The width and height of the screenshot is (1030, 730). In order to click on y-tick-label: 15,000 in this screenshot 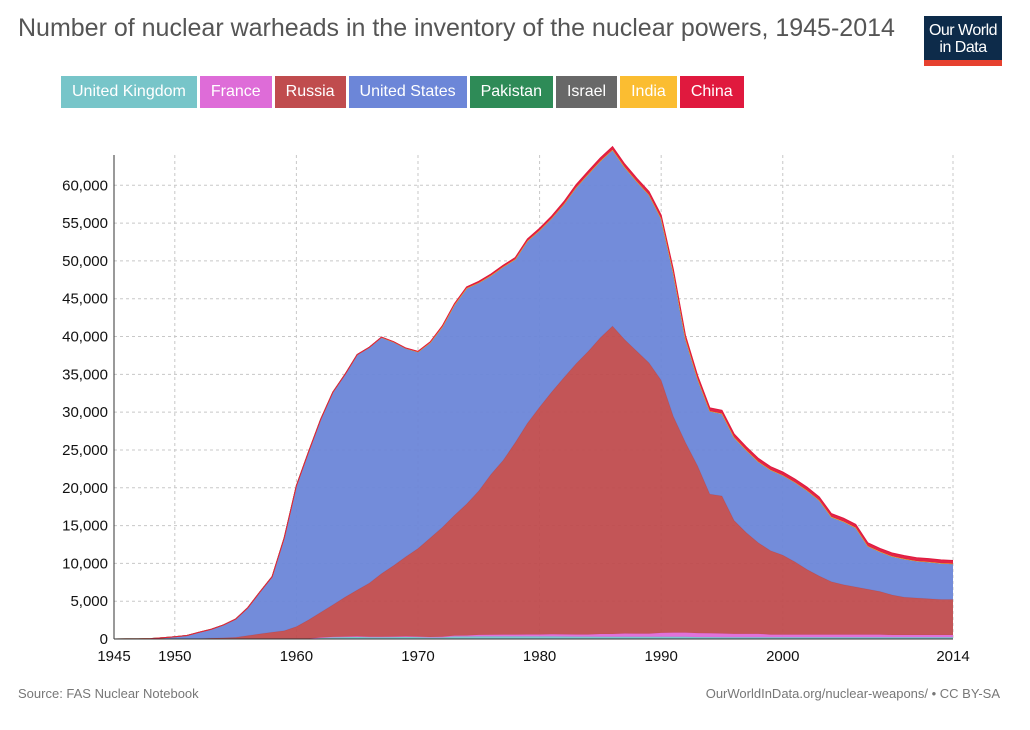, I will do `click(85, 526)`.